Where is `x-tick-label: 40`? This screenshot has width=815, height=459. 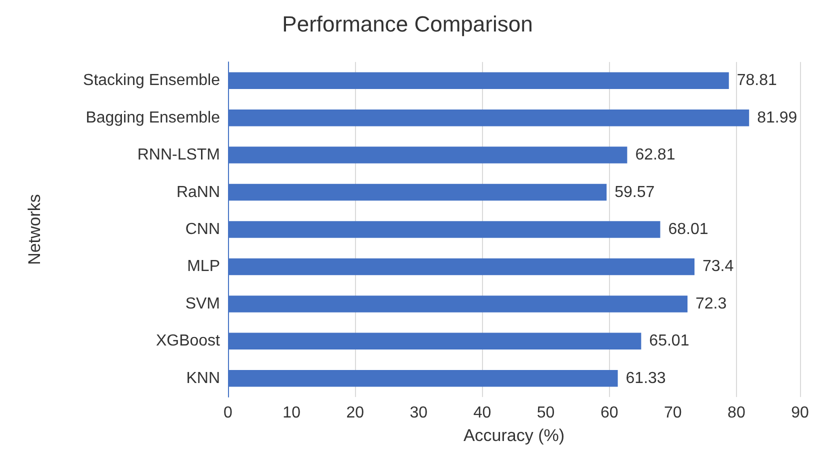
x-tick-label: 40 is located at coordinates (482, 413).